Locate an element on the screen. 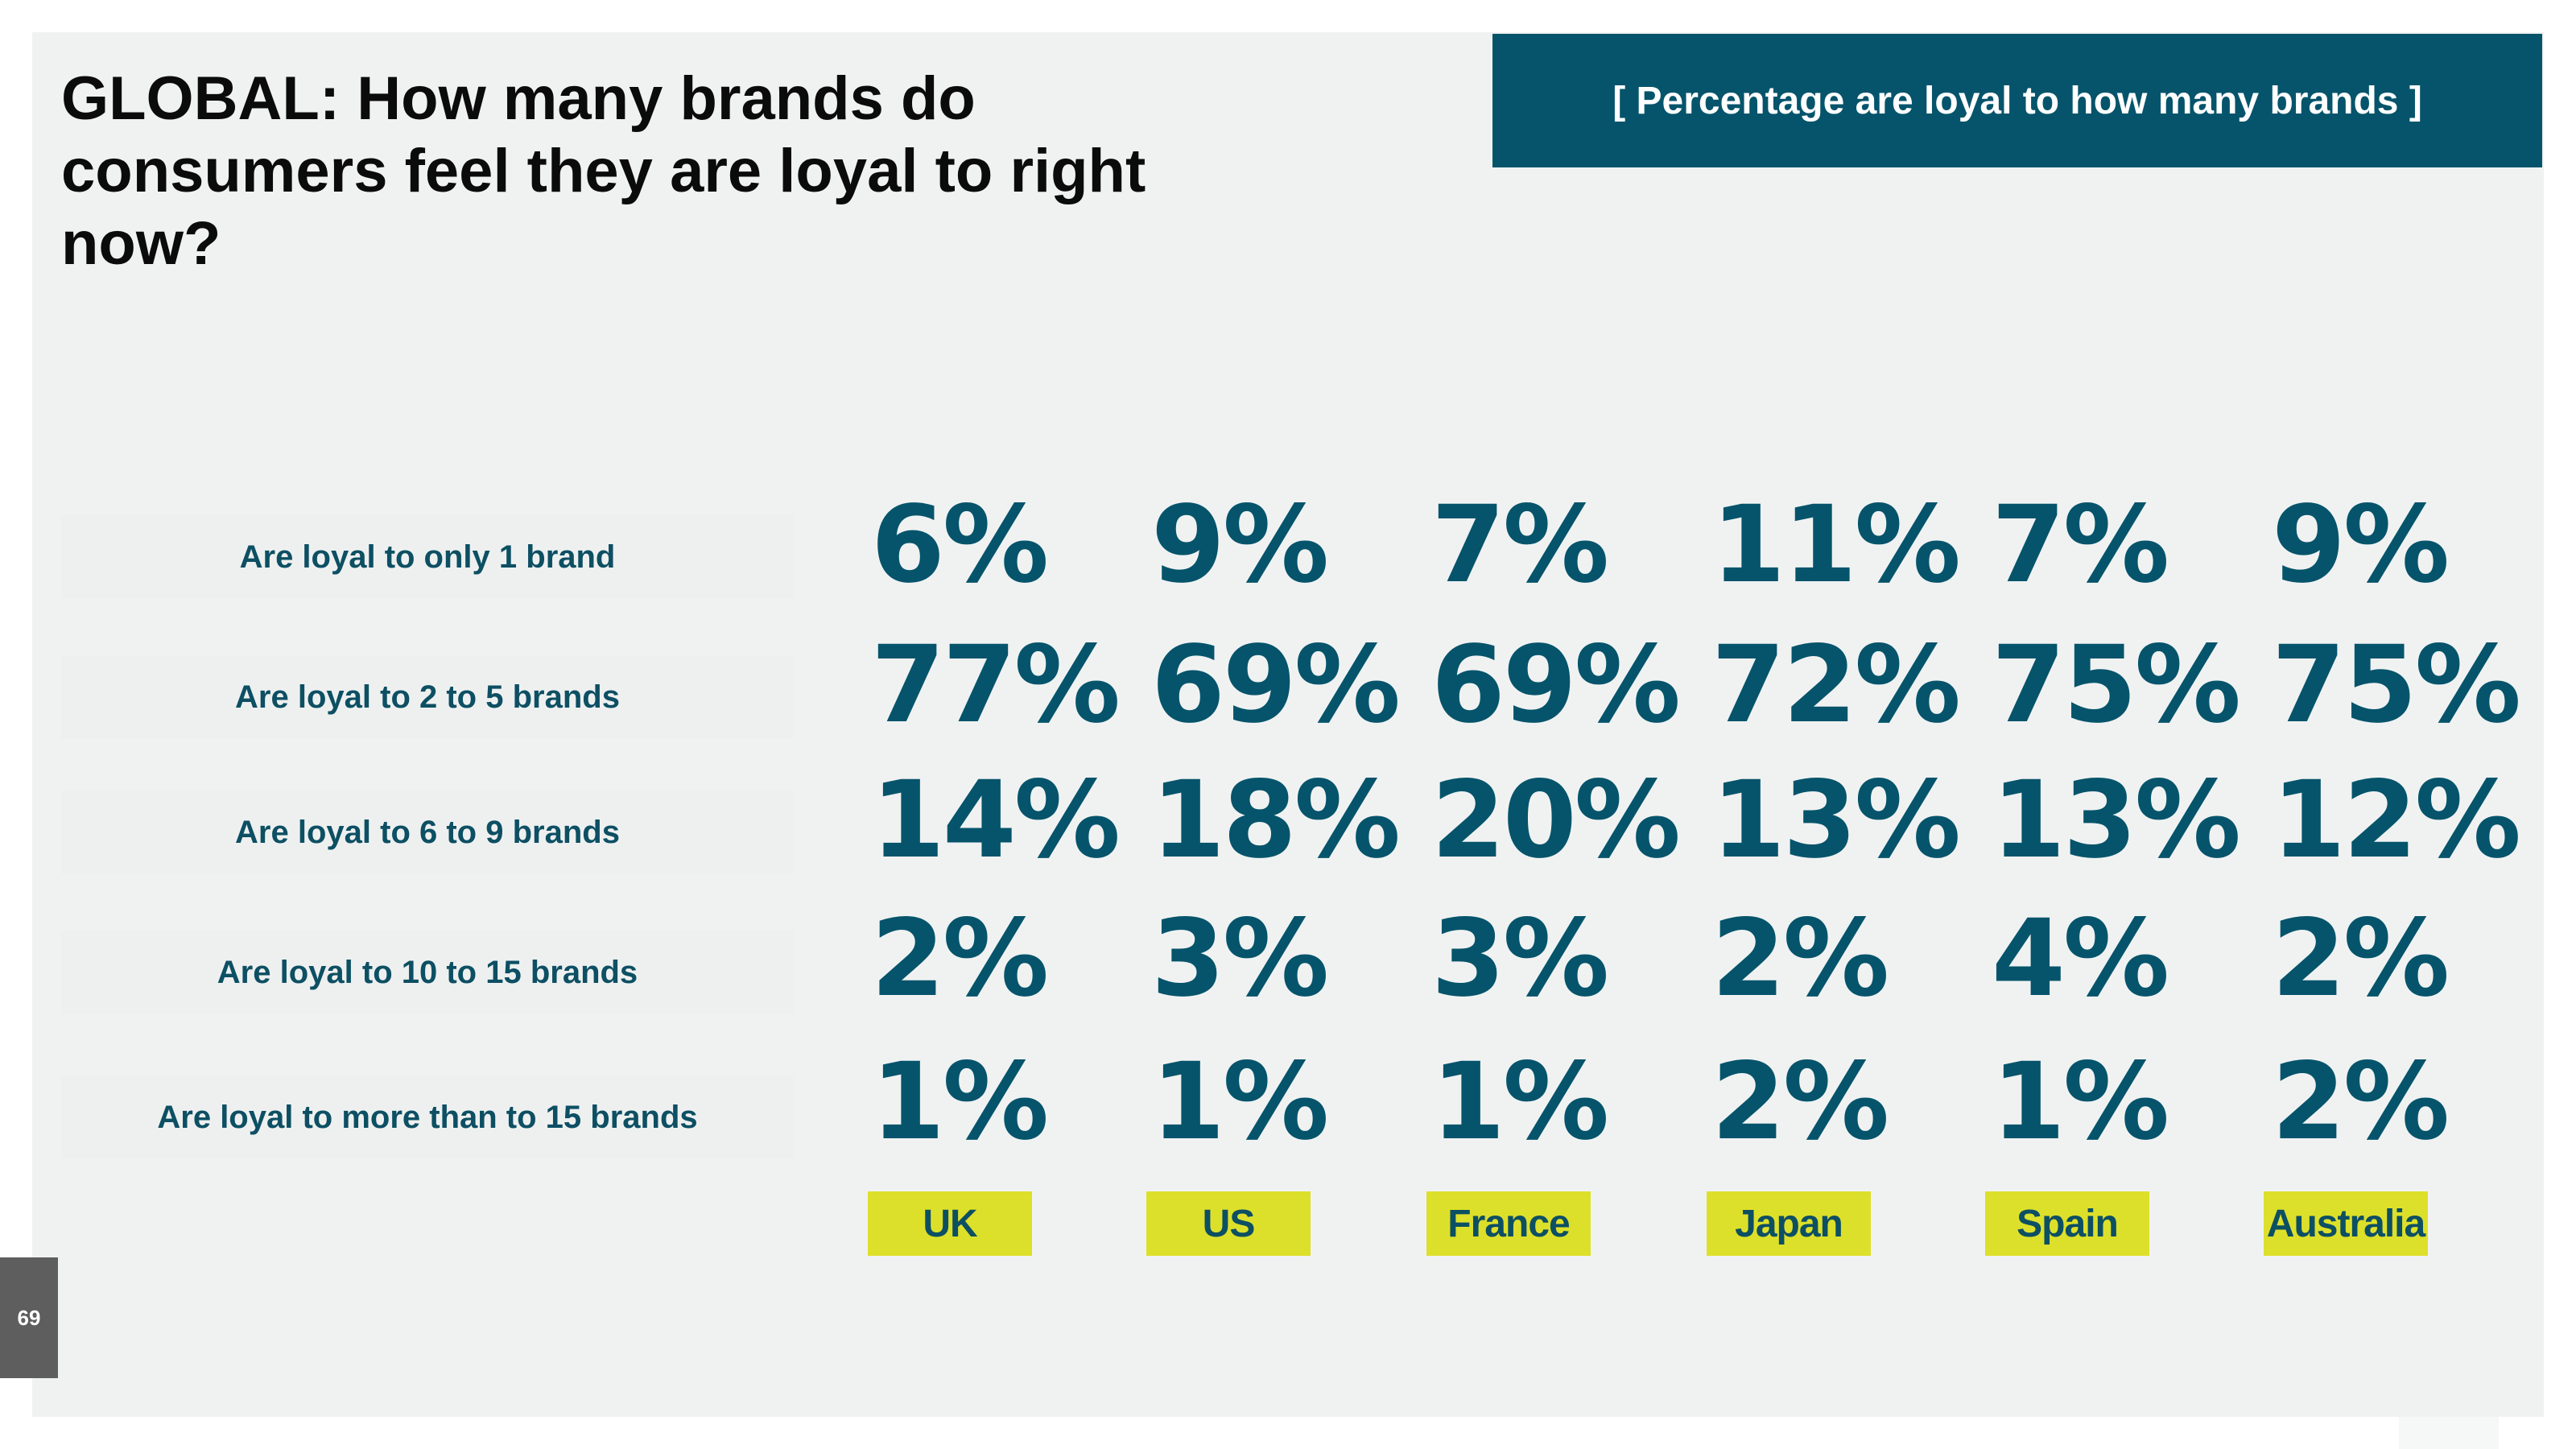 The height and width of the screenshot is (1449, 2576). row-label-text: Are loyal to 2 to 5 brands is located at coordinates (427, 697).